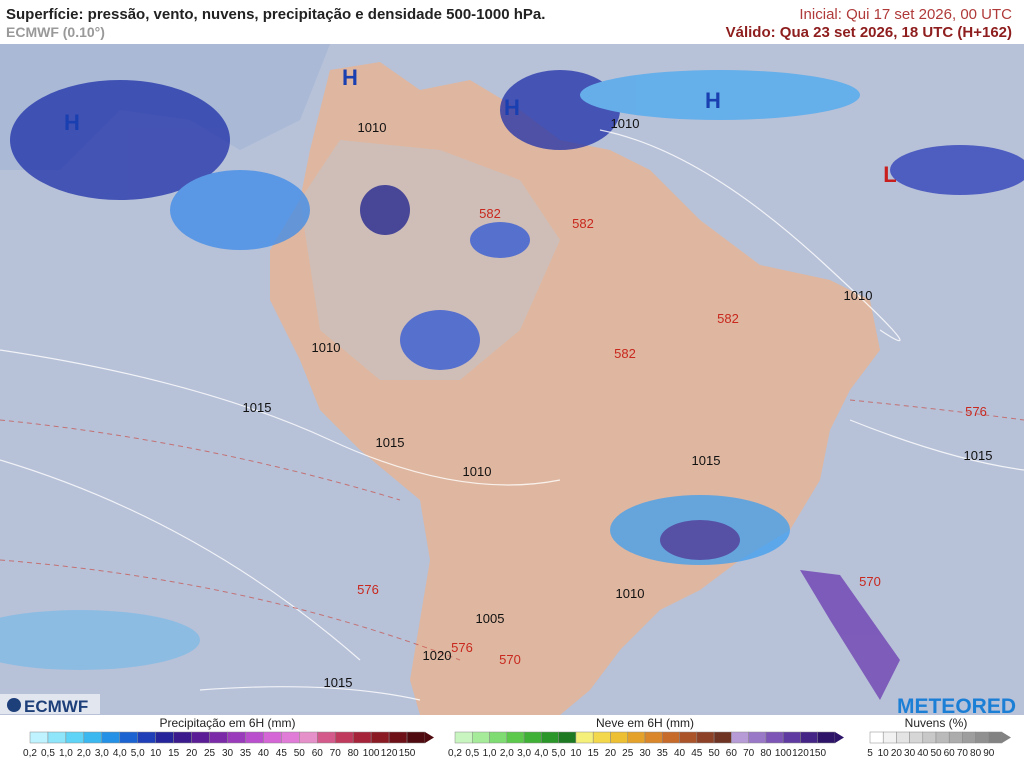 The height and width of the screenshot is (765, 1024). I want to click on legend-tick: 3,0, so click(524, 753).